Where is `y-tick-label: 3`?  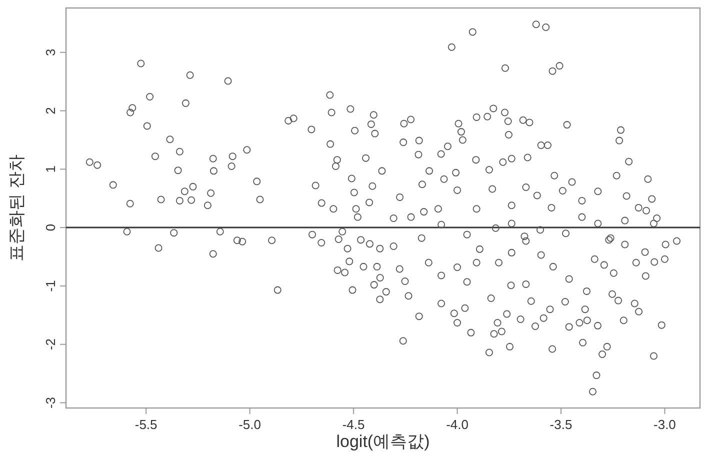
y-tick-label: 3 is located at coordinates (50, 52).